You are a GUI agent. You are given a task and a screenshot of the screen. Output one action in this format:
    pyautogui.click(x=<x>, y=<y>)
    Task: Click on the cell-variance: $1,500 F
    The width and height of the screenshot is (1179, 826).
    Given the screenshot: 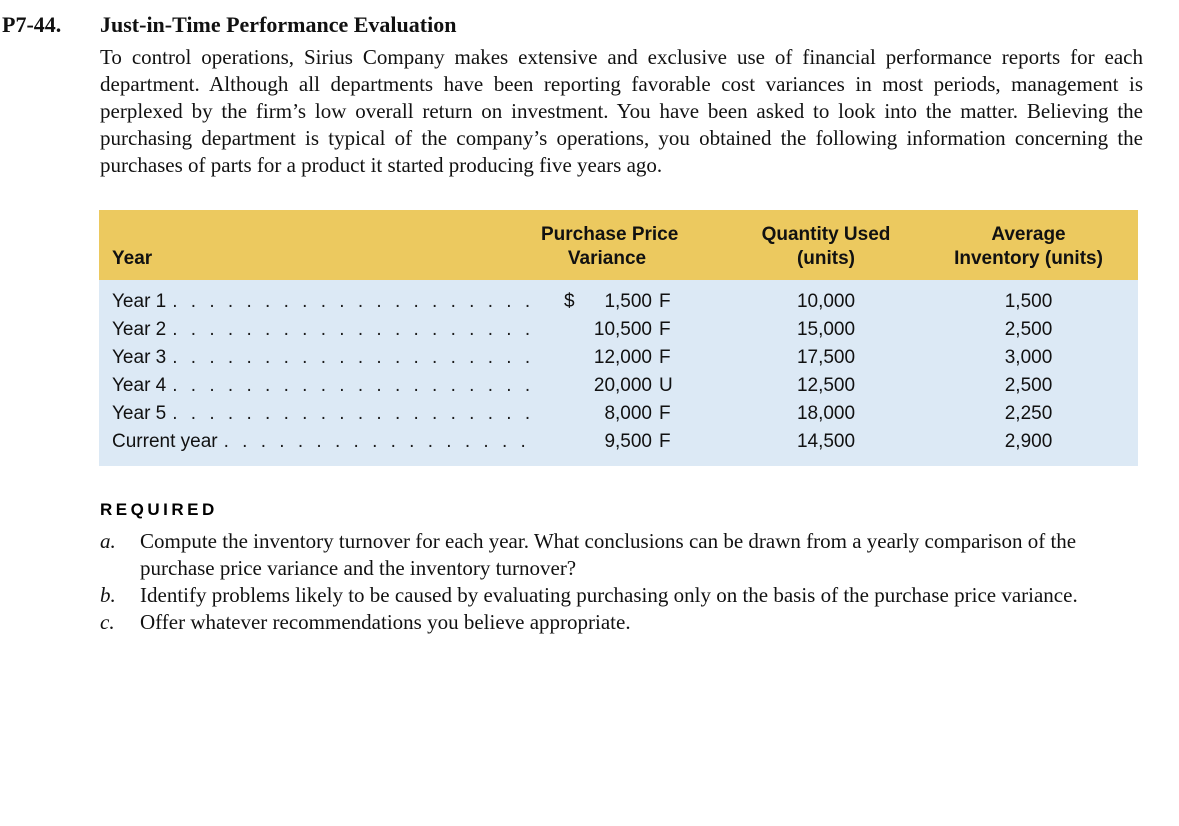 What is the action you would take?
    pyautogui.click(x=621, y=302)
    